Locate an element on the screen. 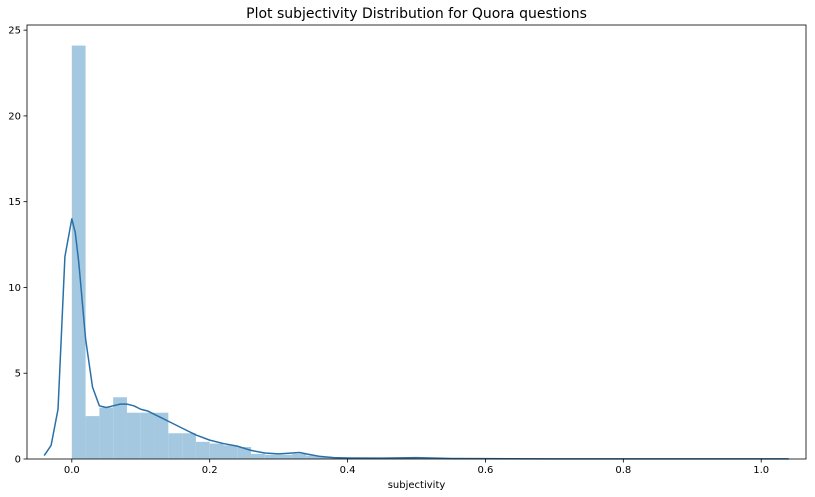 This screenshot has width=815, height=497. y-tick-label: 5 is located at coordinates (18, 374).